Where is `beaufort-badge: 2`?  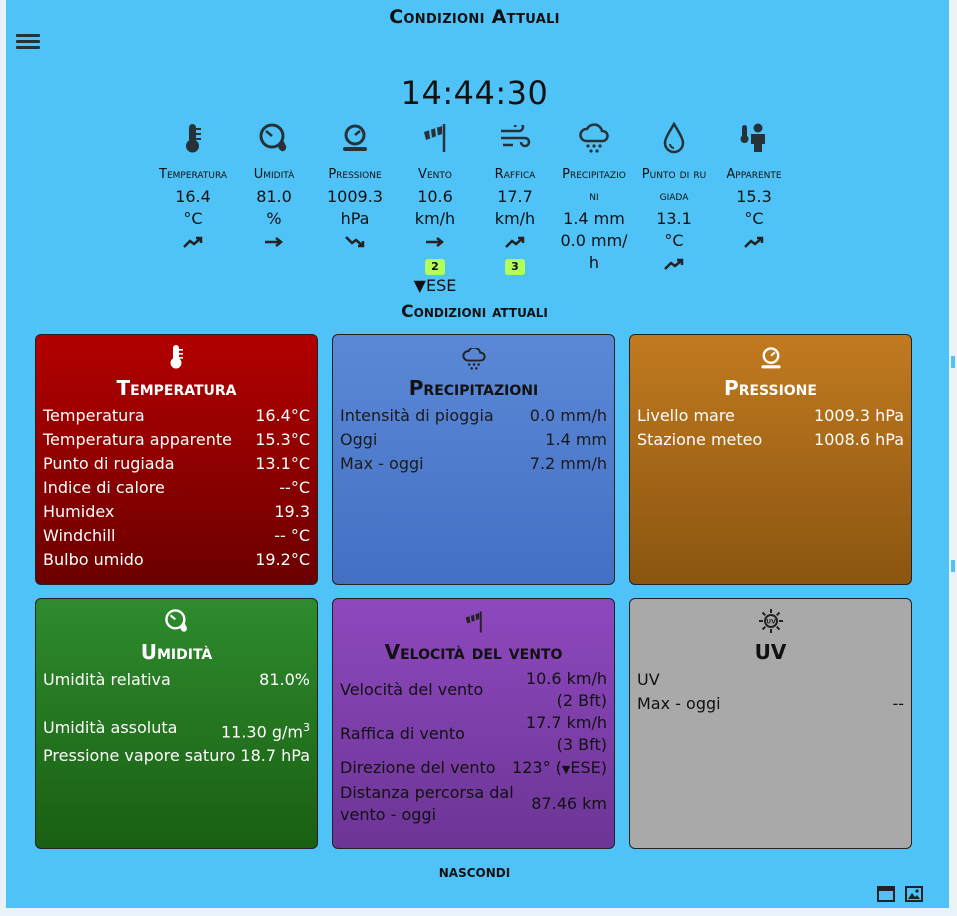
beaufort-badge: 2 is located at coordinates (435, 267).